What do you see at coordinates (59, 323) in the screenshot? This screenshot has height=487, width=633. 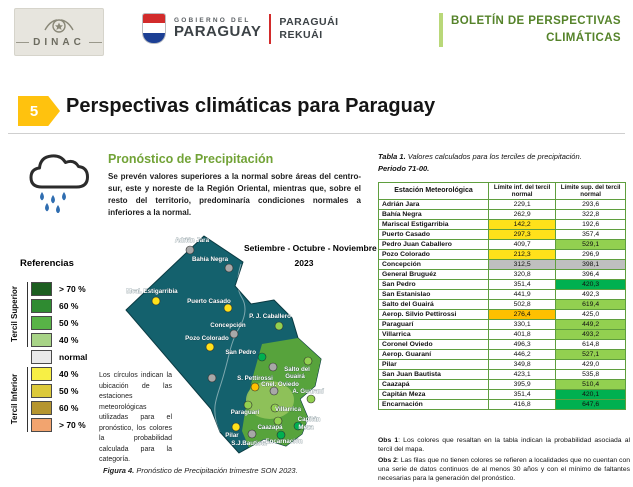 I see `legend-item: 50 %` at bounding box center [59, 323].